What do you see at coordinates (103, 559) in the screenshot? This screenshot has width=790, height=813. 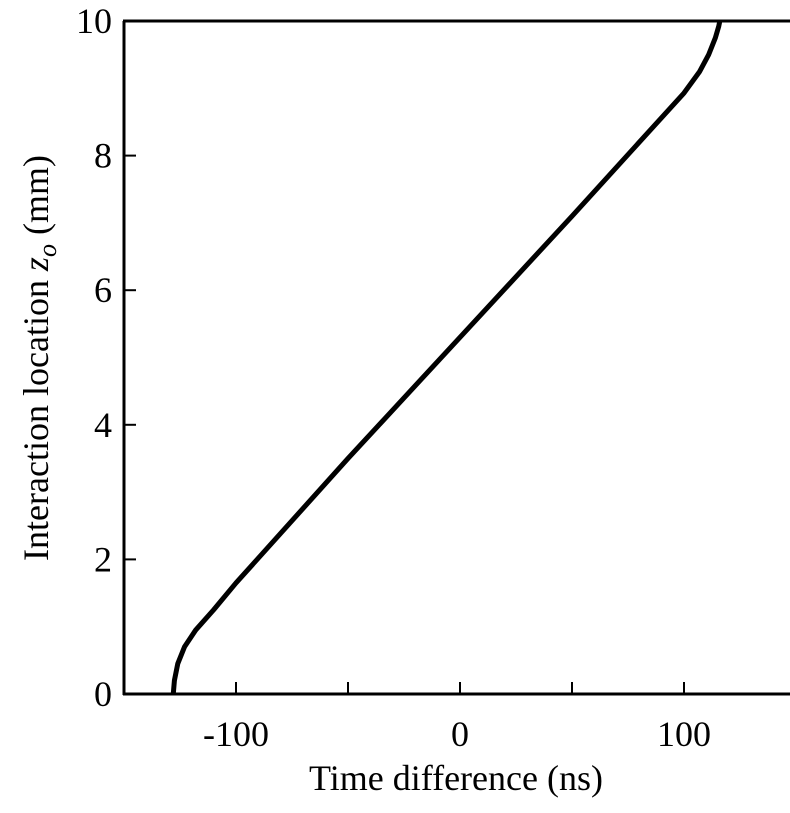 I see `y-tick-label: 2` at bounding box center [103, 559].